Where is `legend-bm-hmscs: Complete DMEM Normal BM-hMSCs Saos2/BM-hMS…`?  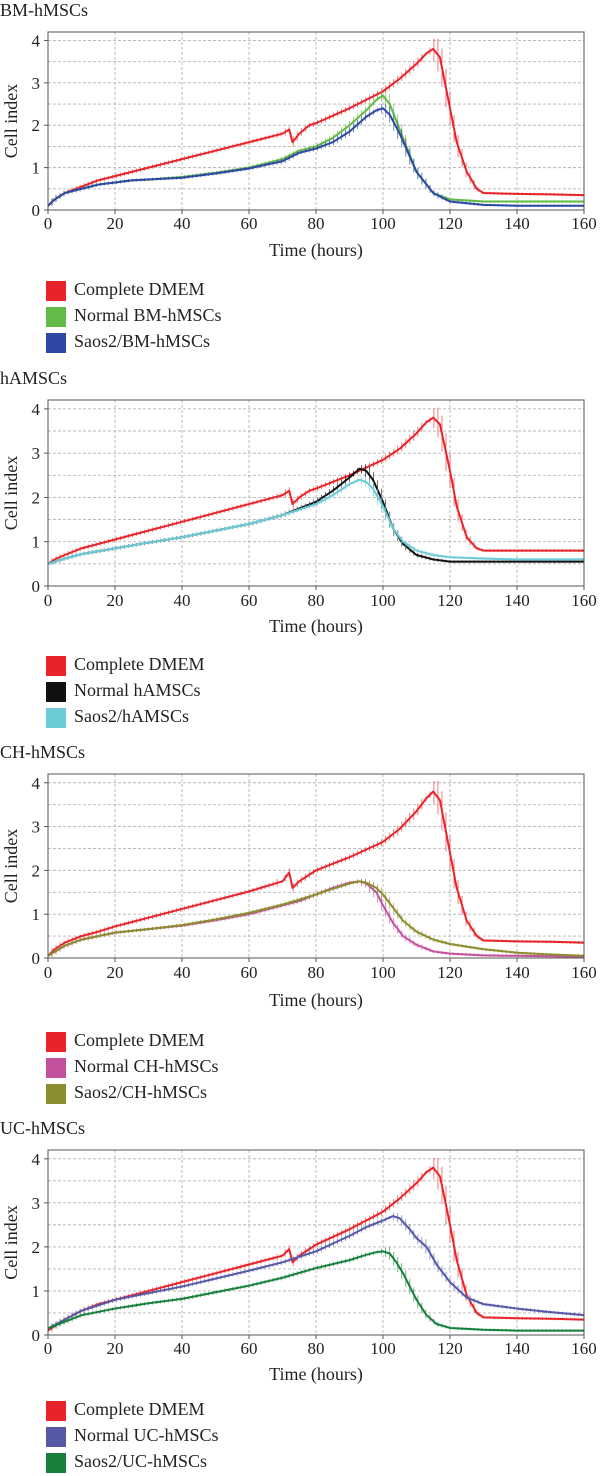
legend-bm-hmscs: Complete DMEM Normal BM-hMSCs Saos2/BM-hMS… is located at coordinates (246, 317).